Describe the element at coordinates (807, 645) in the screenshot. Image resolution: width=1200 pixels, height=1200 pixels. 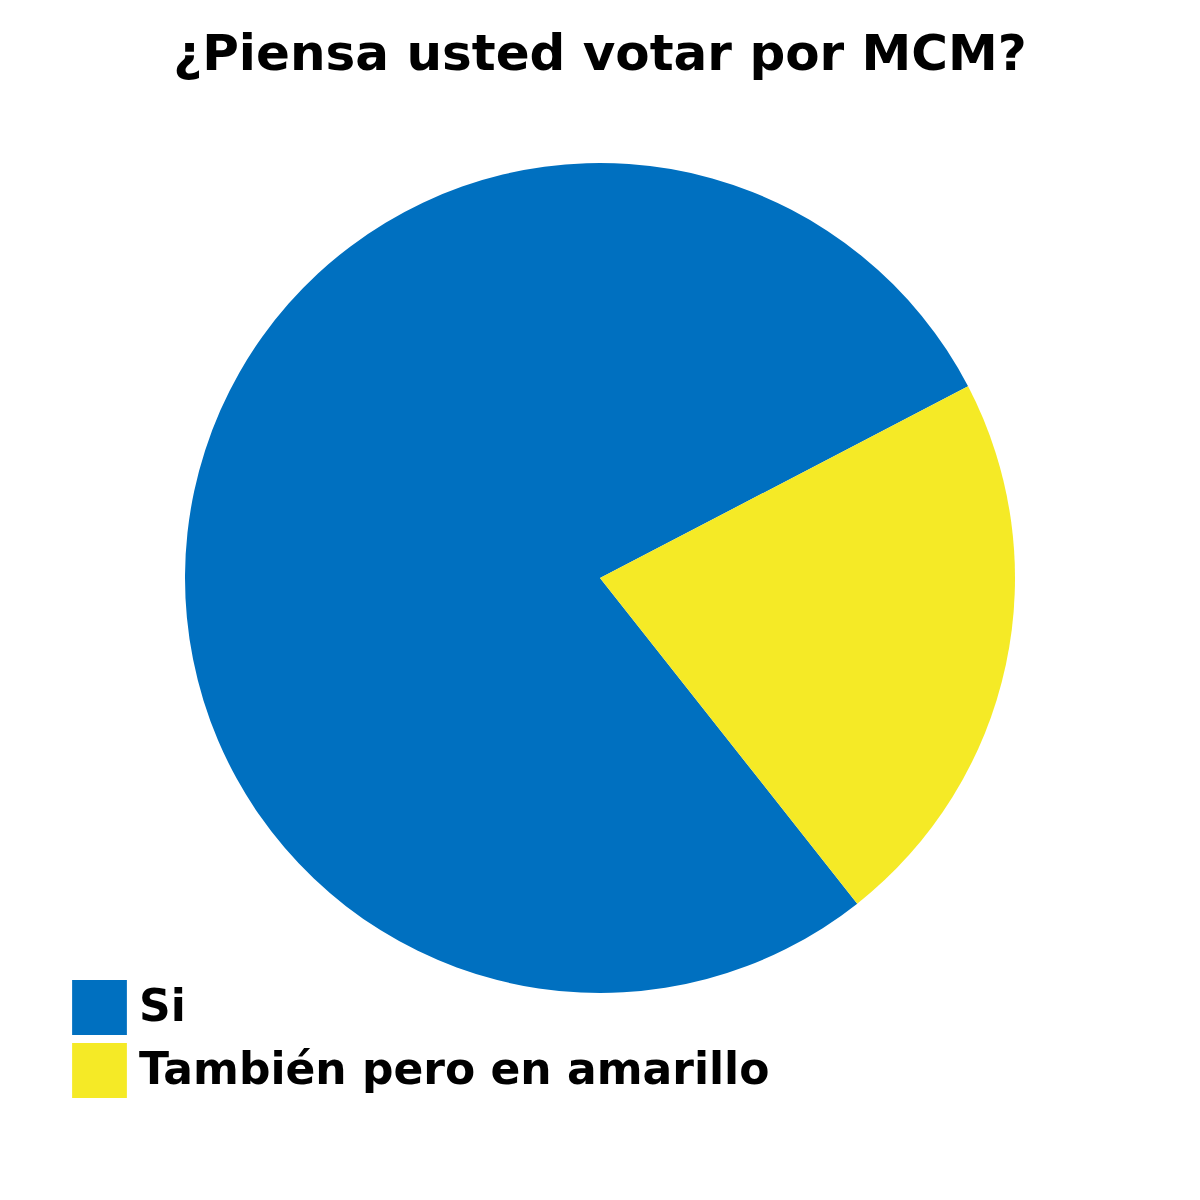
I see `pie-slice` at that location.